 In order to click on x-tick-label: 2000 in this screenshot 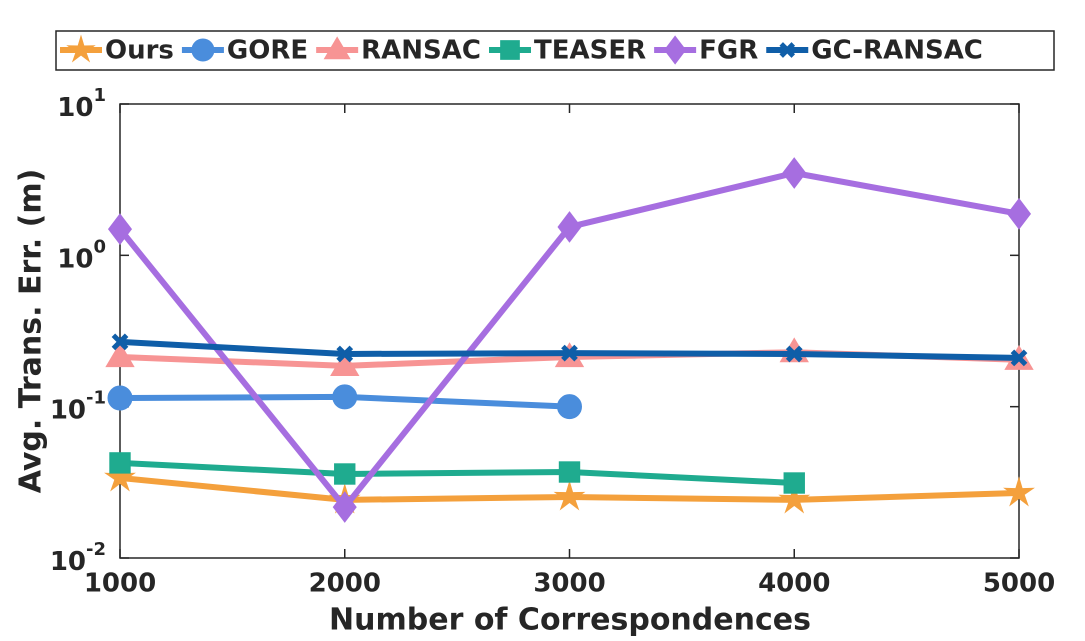, I will do `click(345, 584)`.